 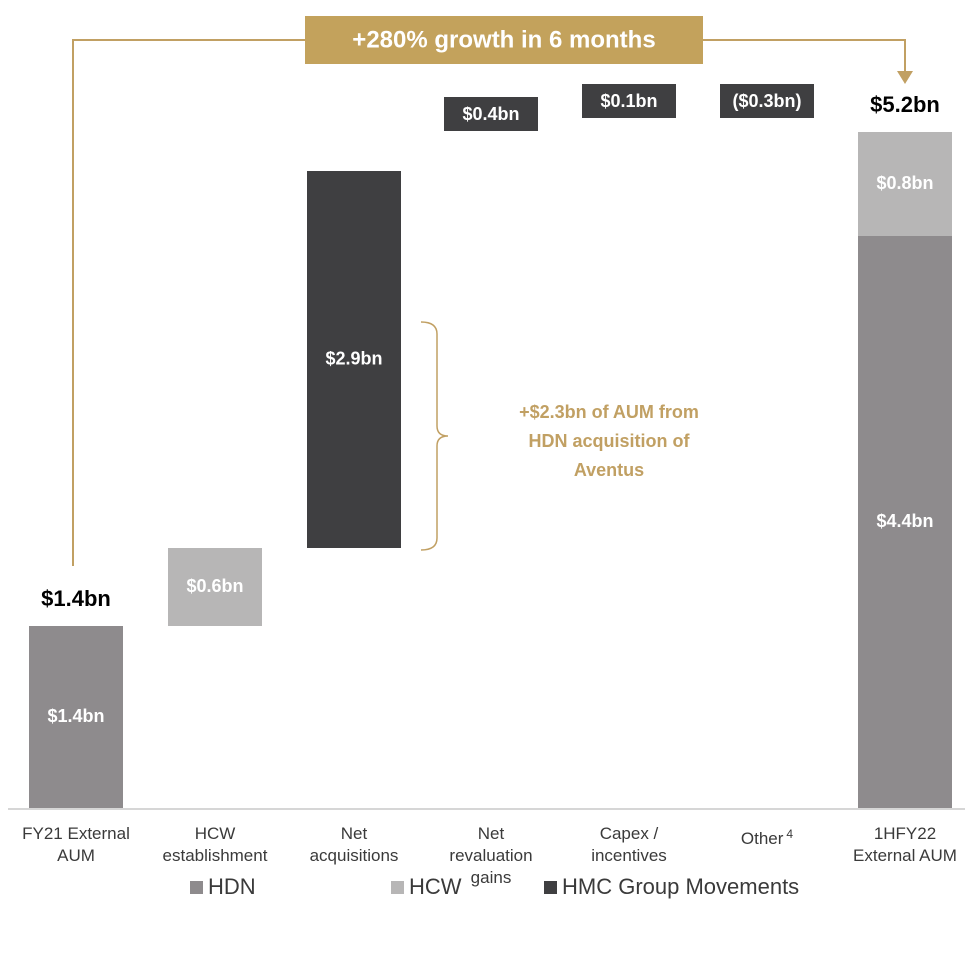 I want to click on x-tick-label-line: 1HFY22, so click(x=905, y=834).